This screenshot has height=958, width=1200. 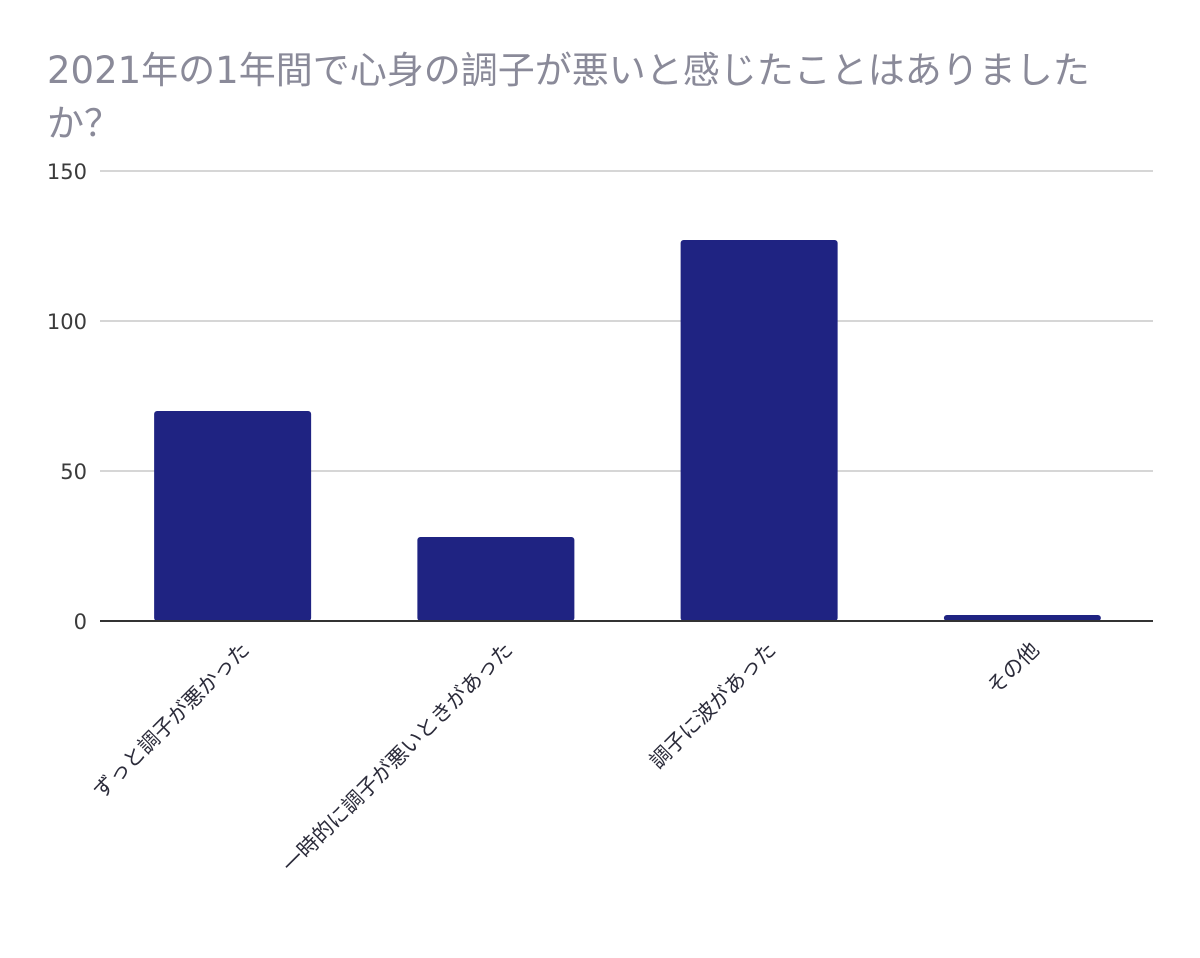 What do you see at coordinates (568, 97) in the screenshot?
I see `chart-title: 2021年の1年間で心身の調子が悪いと感じたことはありましたか？` at bounding box center [568, 97].